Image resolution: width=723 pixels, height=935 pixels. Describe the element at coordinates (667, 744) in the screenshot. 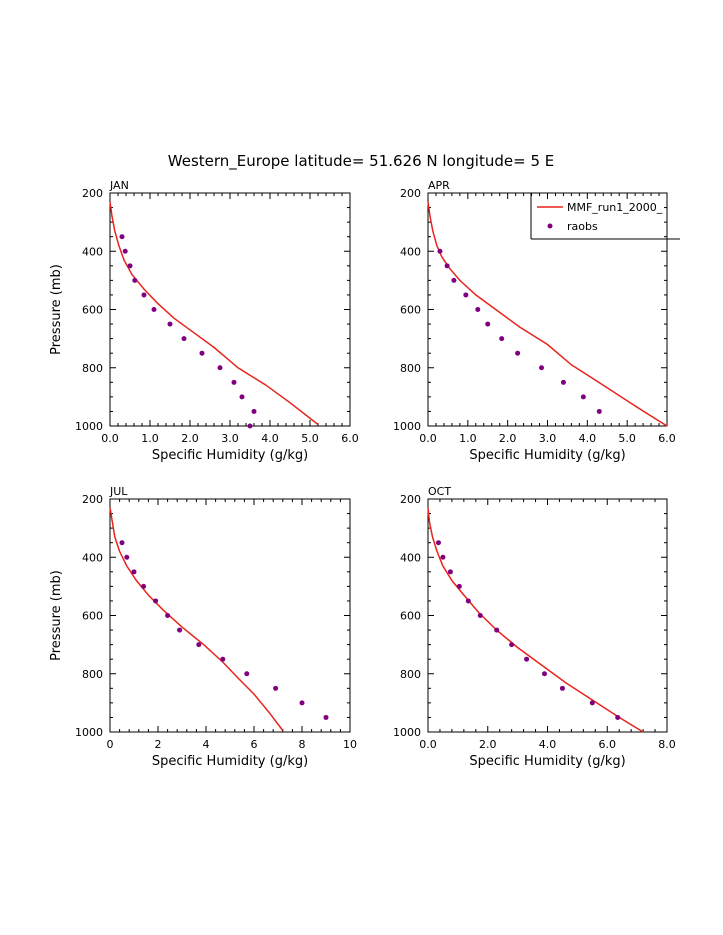

I see `x-tick-label: 8.0` at that location.